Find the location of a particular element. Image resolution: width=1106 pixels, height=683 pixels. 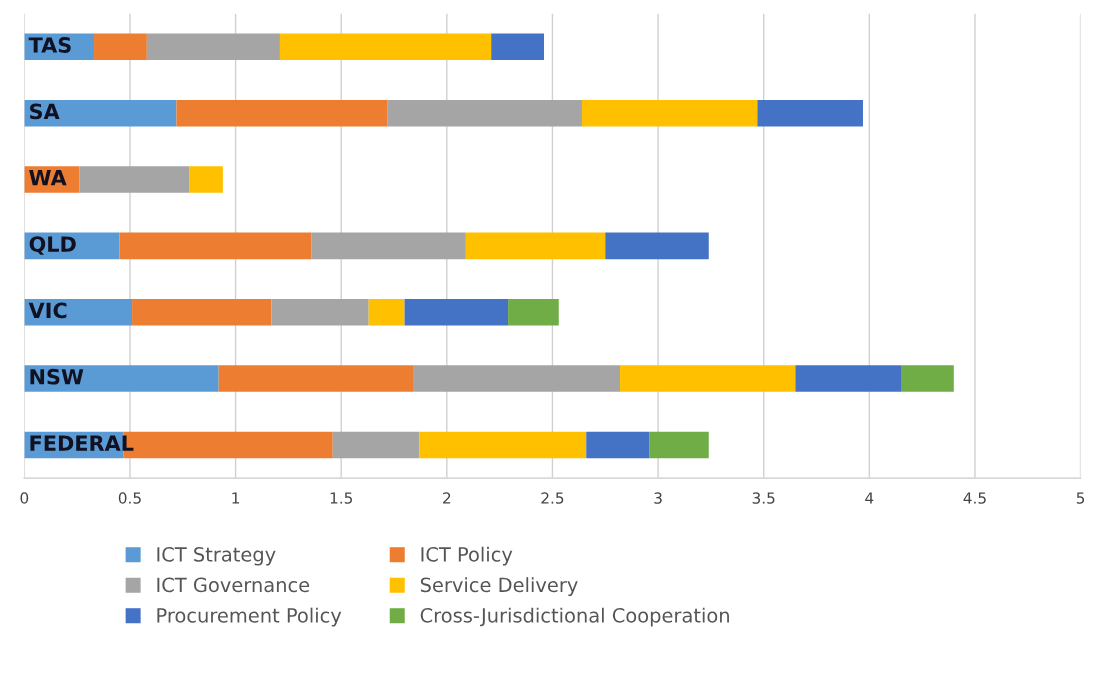

legend-label: ICT Strategy is located at coordinates (216, 556).